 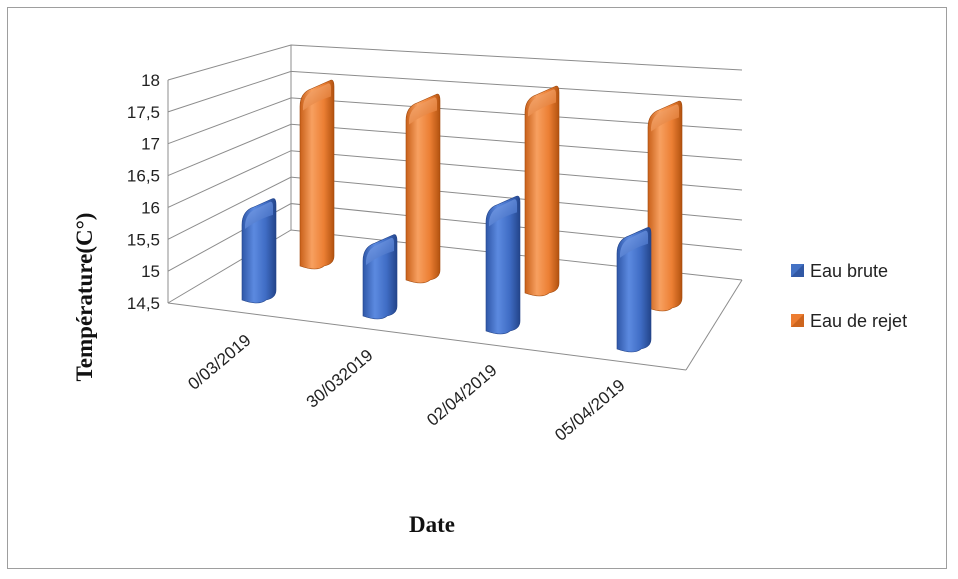 What do you see at coordinates (150, 271) in the screenshot?
I see `y-tick-label: 15` at bounding box center [150, 271].